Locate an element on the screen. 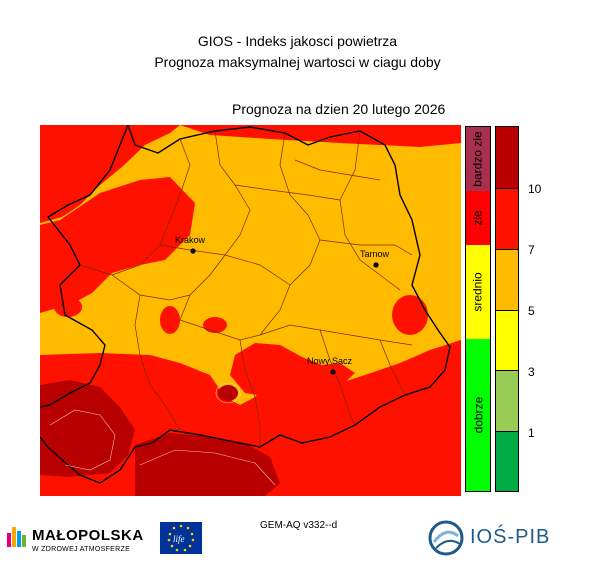  legend-label-zle: zle is located at coordinates (478, 218).